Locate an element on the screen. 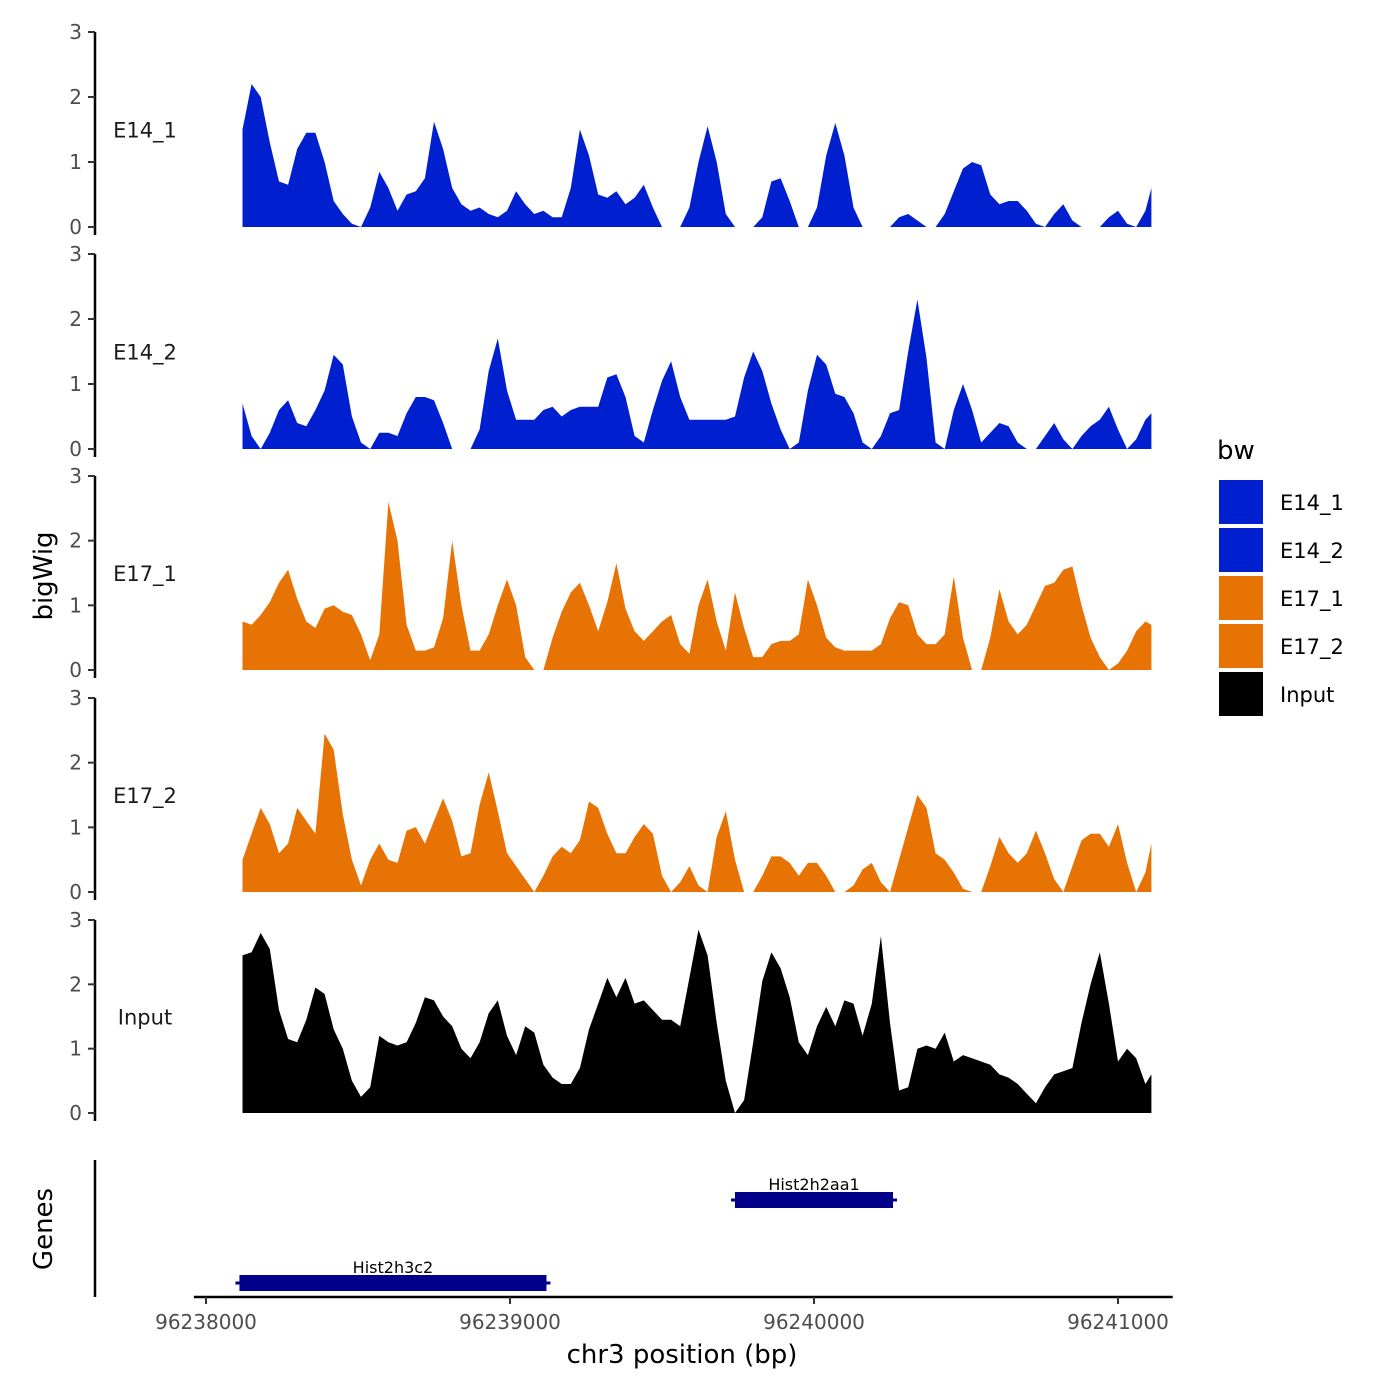  legend-swatch-input is located at coordinates (1241, 694).